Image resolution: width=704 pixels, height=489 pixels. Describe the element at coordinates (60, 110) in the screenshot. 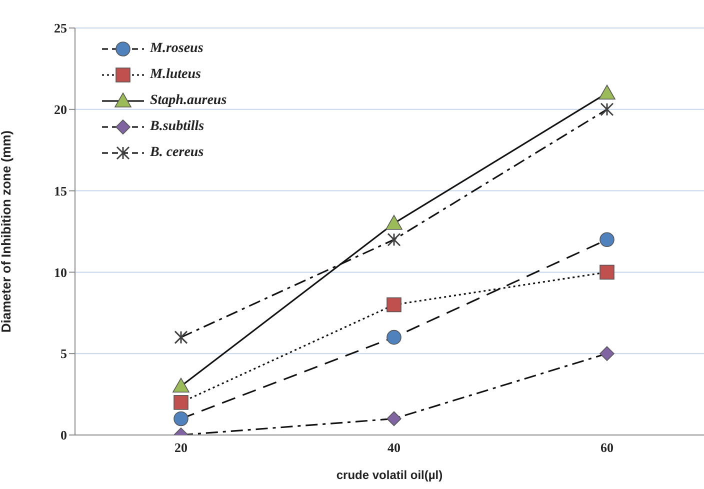

I see `y-tick-label: 20` at that location.